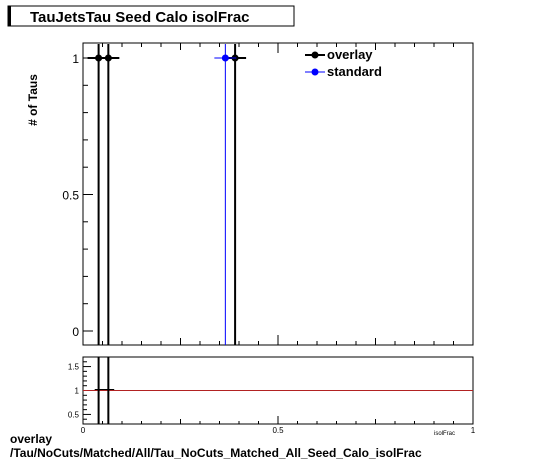 This screenshot has height=462, width=546. Describe the element at coordinates (343, 63) in the screenshot. I see `legend: overlay standard` at that location.